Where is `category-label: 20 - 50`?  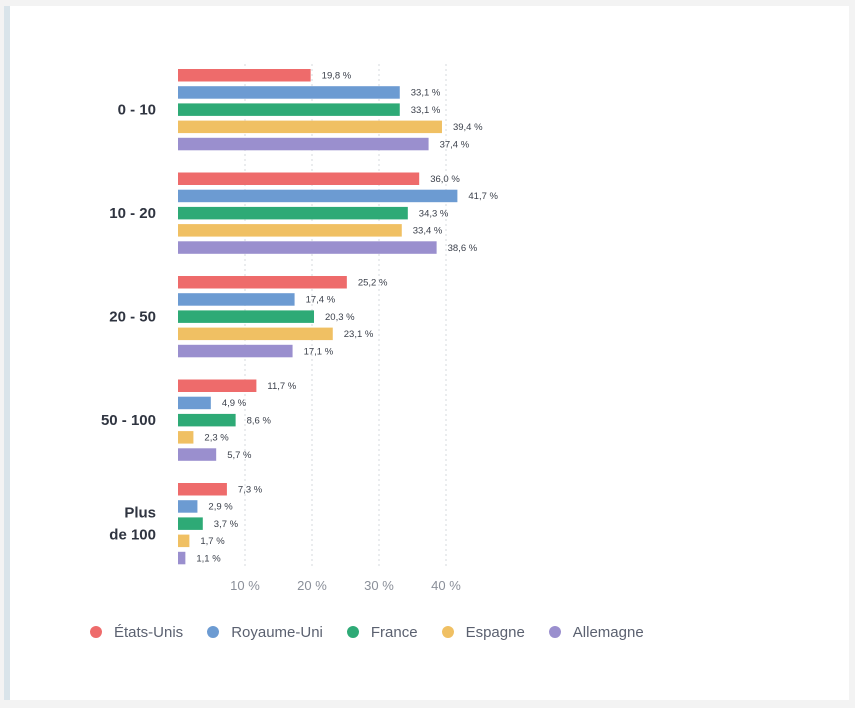 category-label: 20 - 50 is located at coordinates (132, 317).